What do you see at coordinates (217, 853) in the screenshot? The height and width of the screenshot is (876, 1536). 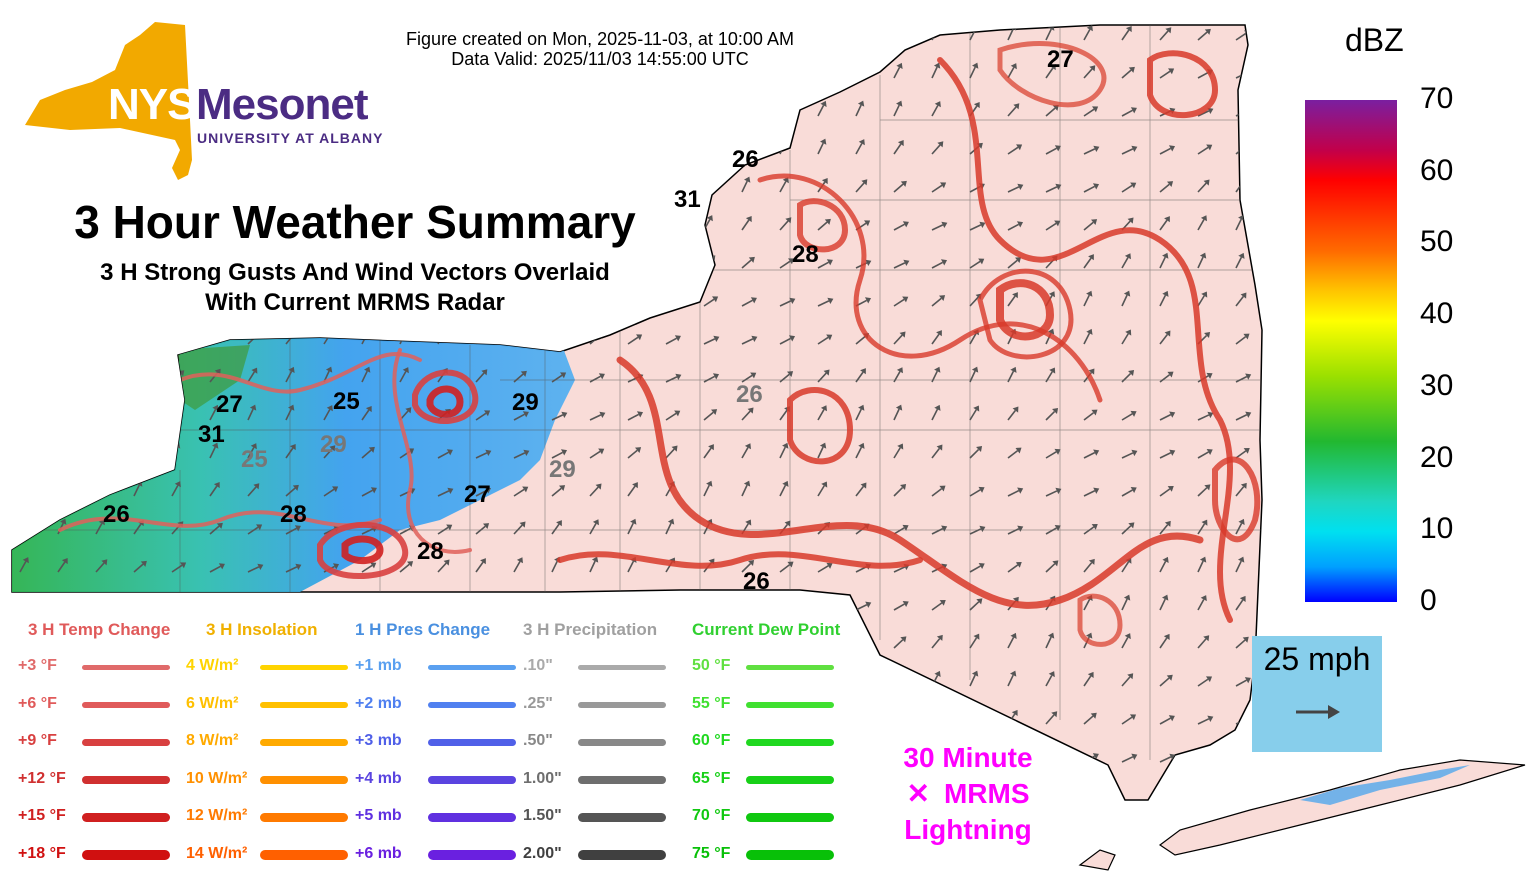 I see `legend-item-label: 14 W/m²` at bounding box center [217, 853].